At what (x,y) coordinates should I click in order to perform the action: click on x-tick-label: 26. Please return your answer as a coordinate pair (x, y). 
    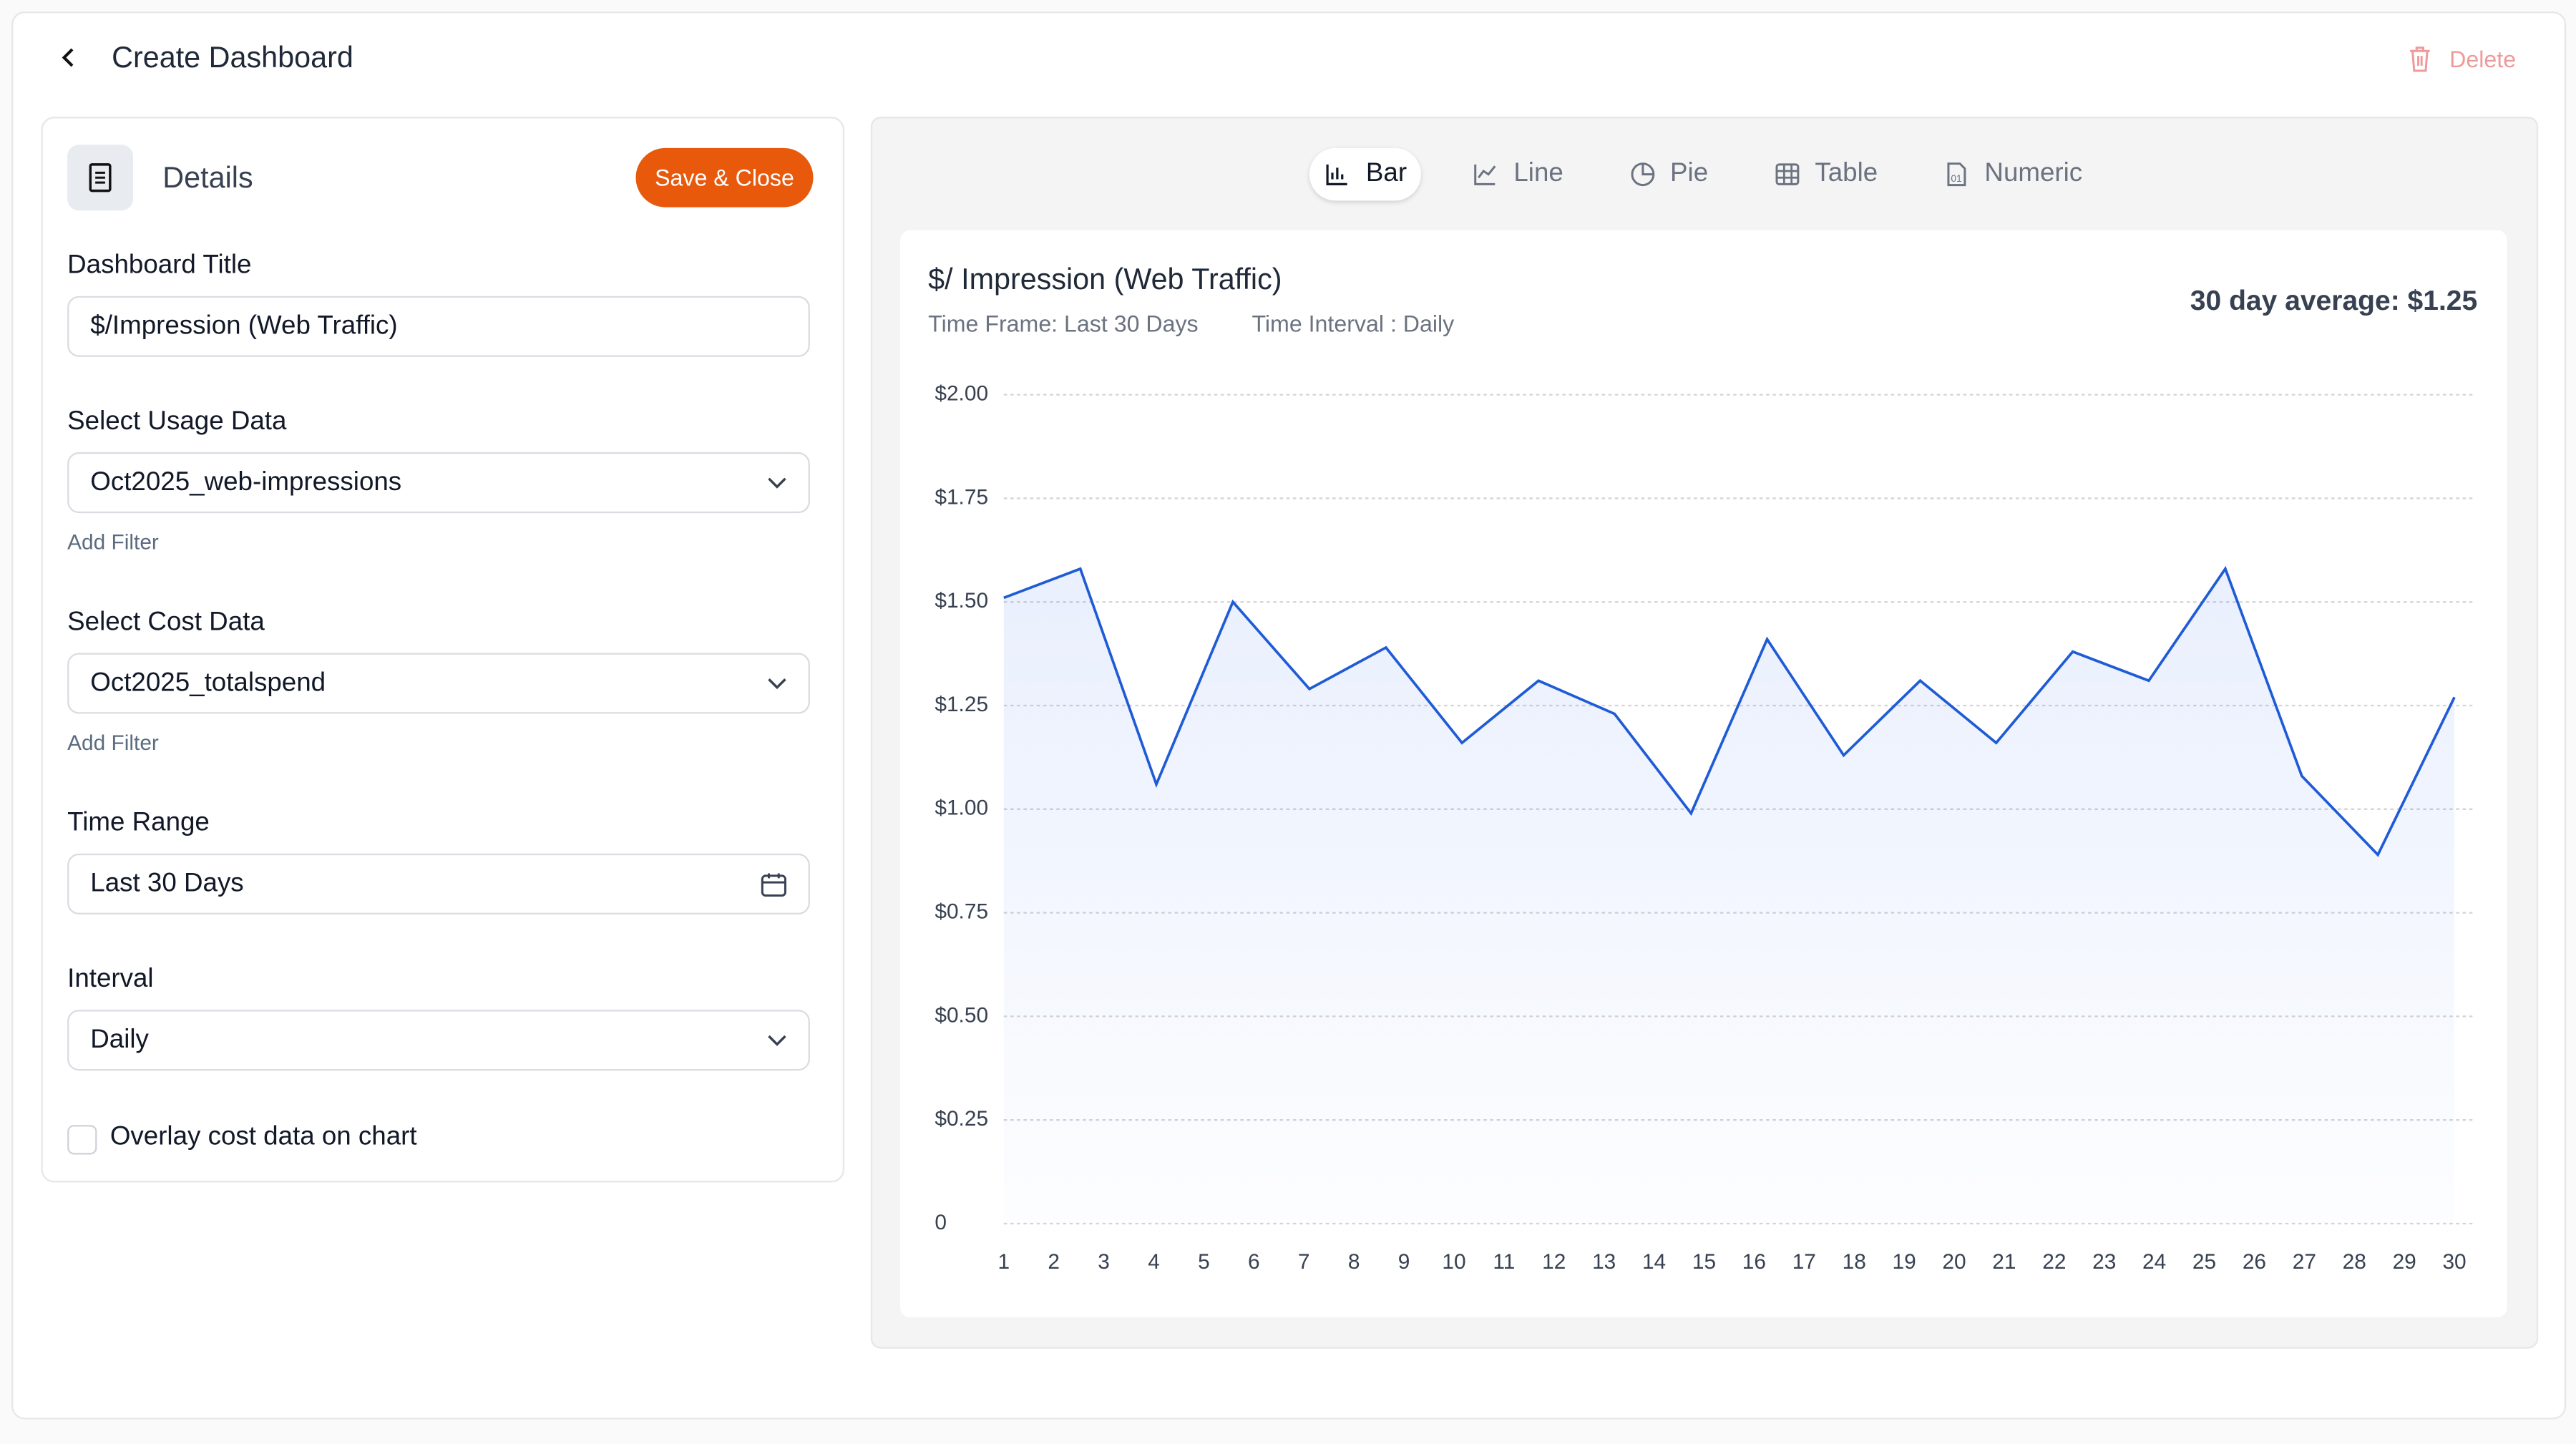
    Looking at the image, I should click on (2254, 1262).